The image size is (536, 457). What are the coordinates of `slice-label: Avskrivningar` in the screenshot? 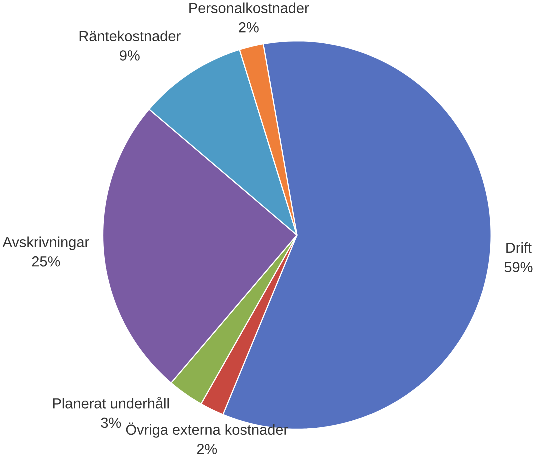 It's located at (46, 243).